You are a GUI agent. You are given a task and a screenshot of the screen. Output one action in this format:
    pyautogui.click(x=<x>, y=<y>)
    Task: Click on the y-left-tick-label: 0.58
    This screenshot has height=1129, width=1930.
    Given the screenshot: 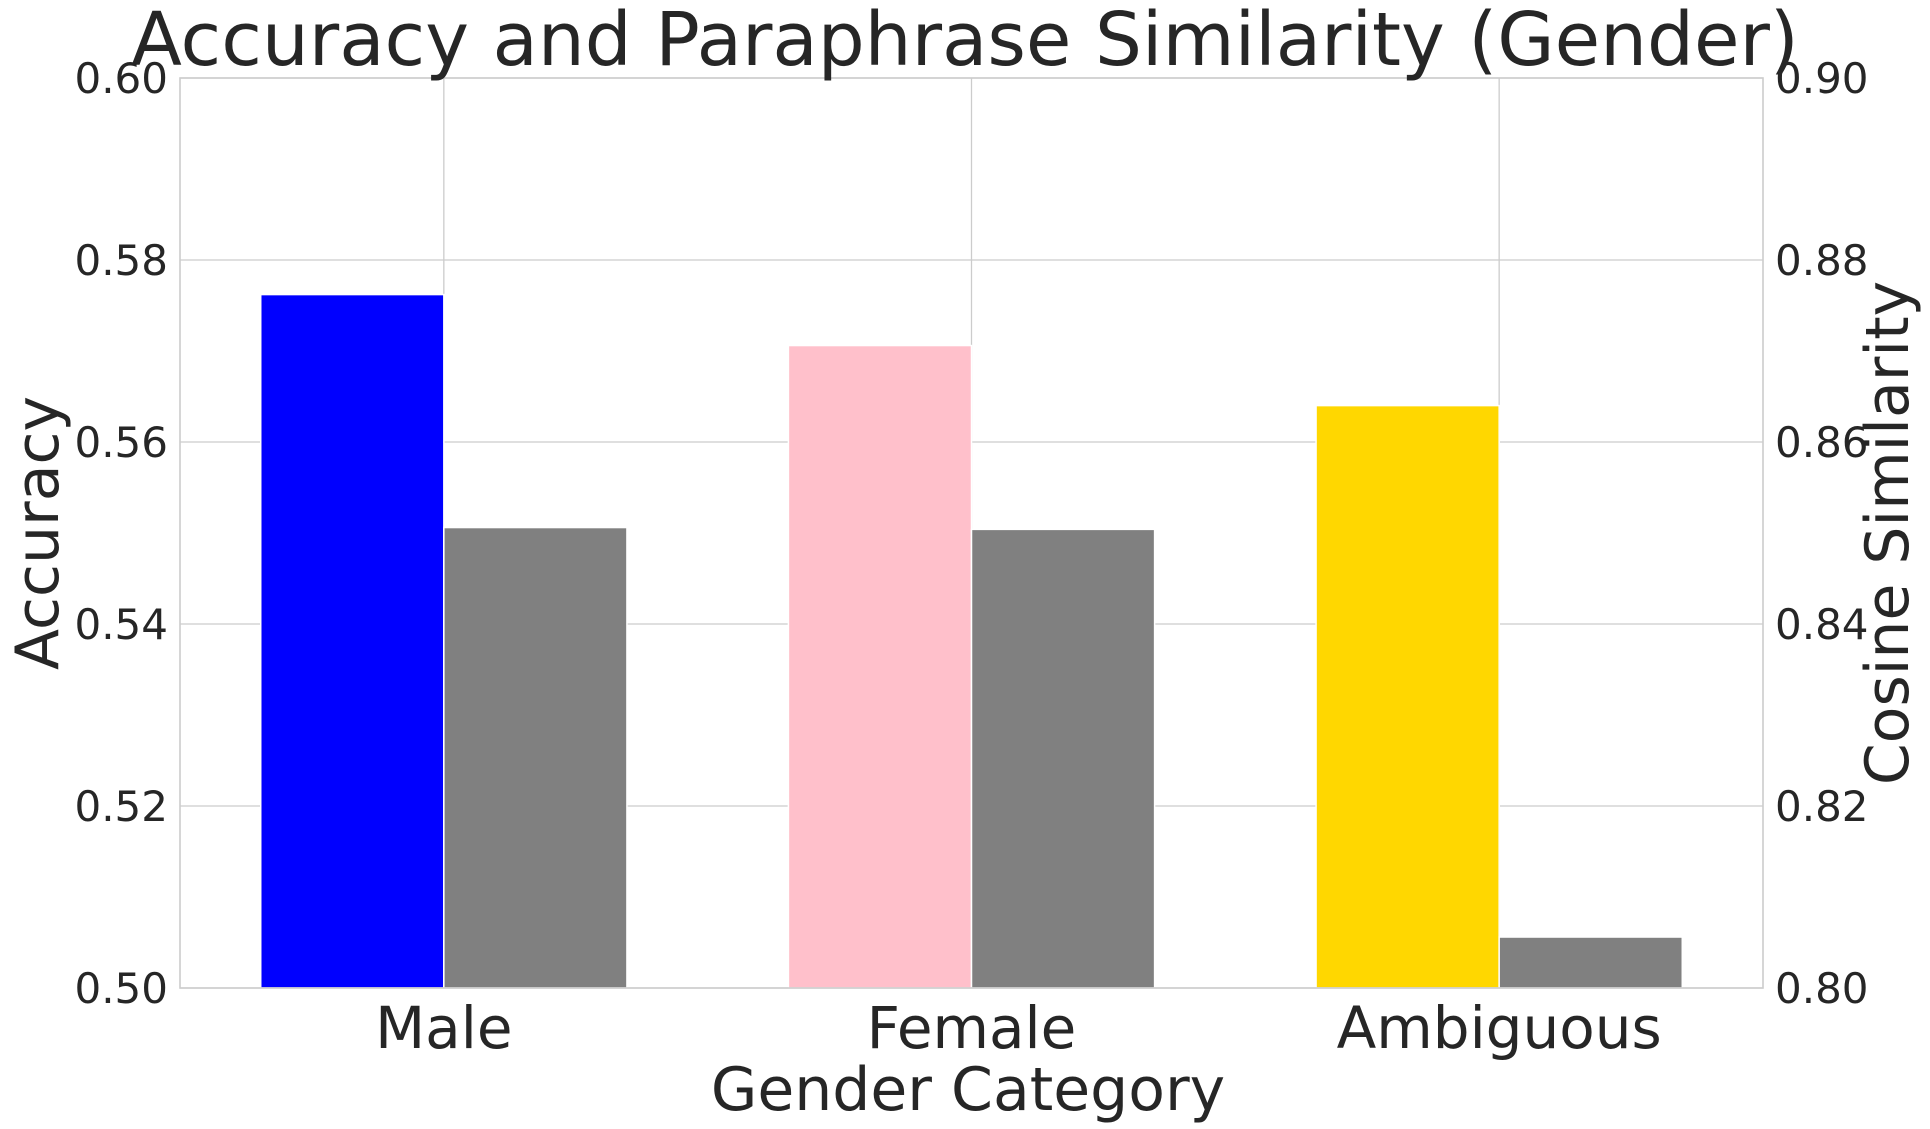 What is the action you would take?
    pyautogui.click(x=121, y=260)
    